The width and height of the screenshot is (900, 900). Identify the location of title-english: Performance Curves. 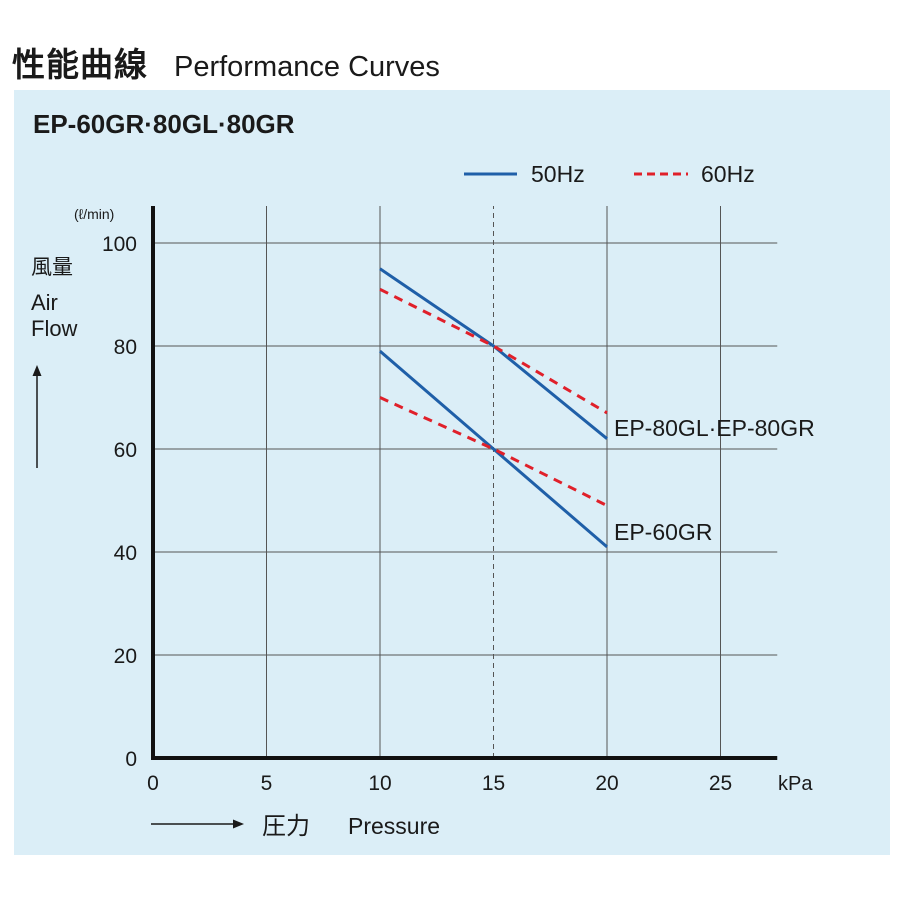
(307, 67).